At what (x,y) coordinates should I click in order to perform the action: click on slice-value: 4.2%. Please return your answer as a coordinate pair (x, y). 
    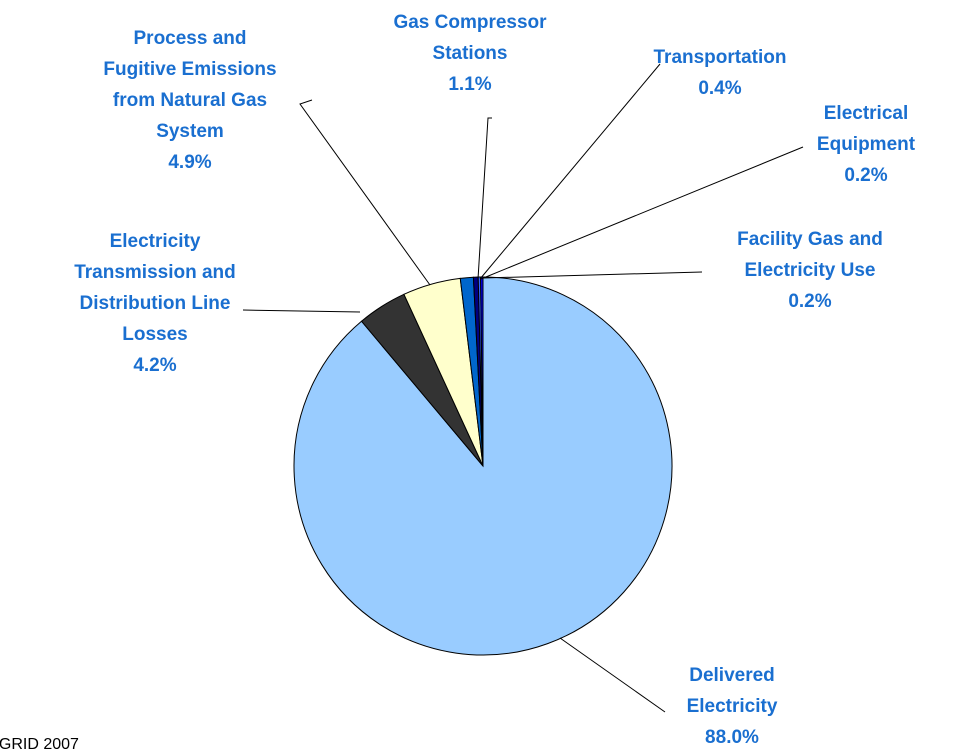
    Looking at the image, I should click on (155, 365).